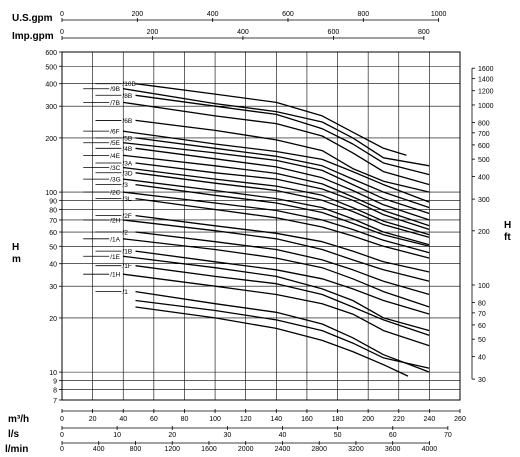  I want to click on tick-label: 10, so click(53, 373).